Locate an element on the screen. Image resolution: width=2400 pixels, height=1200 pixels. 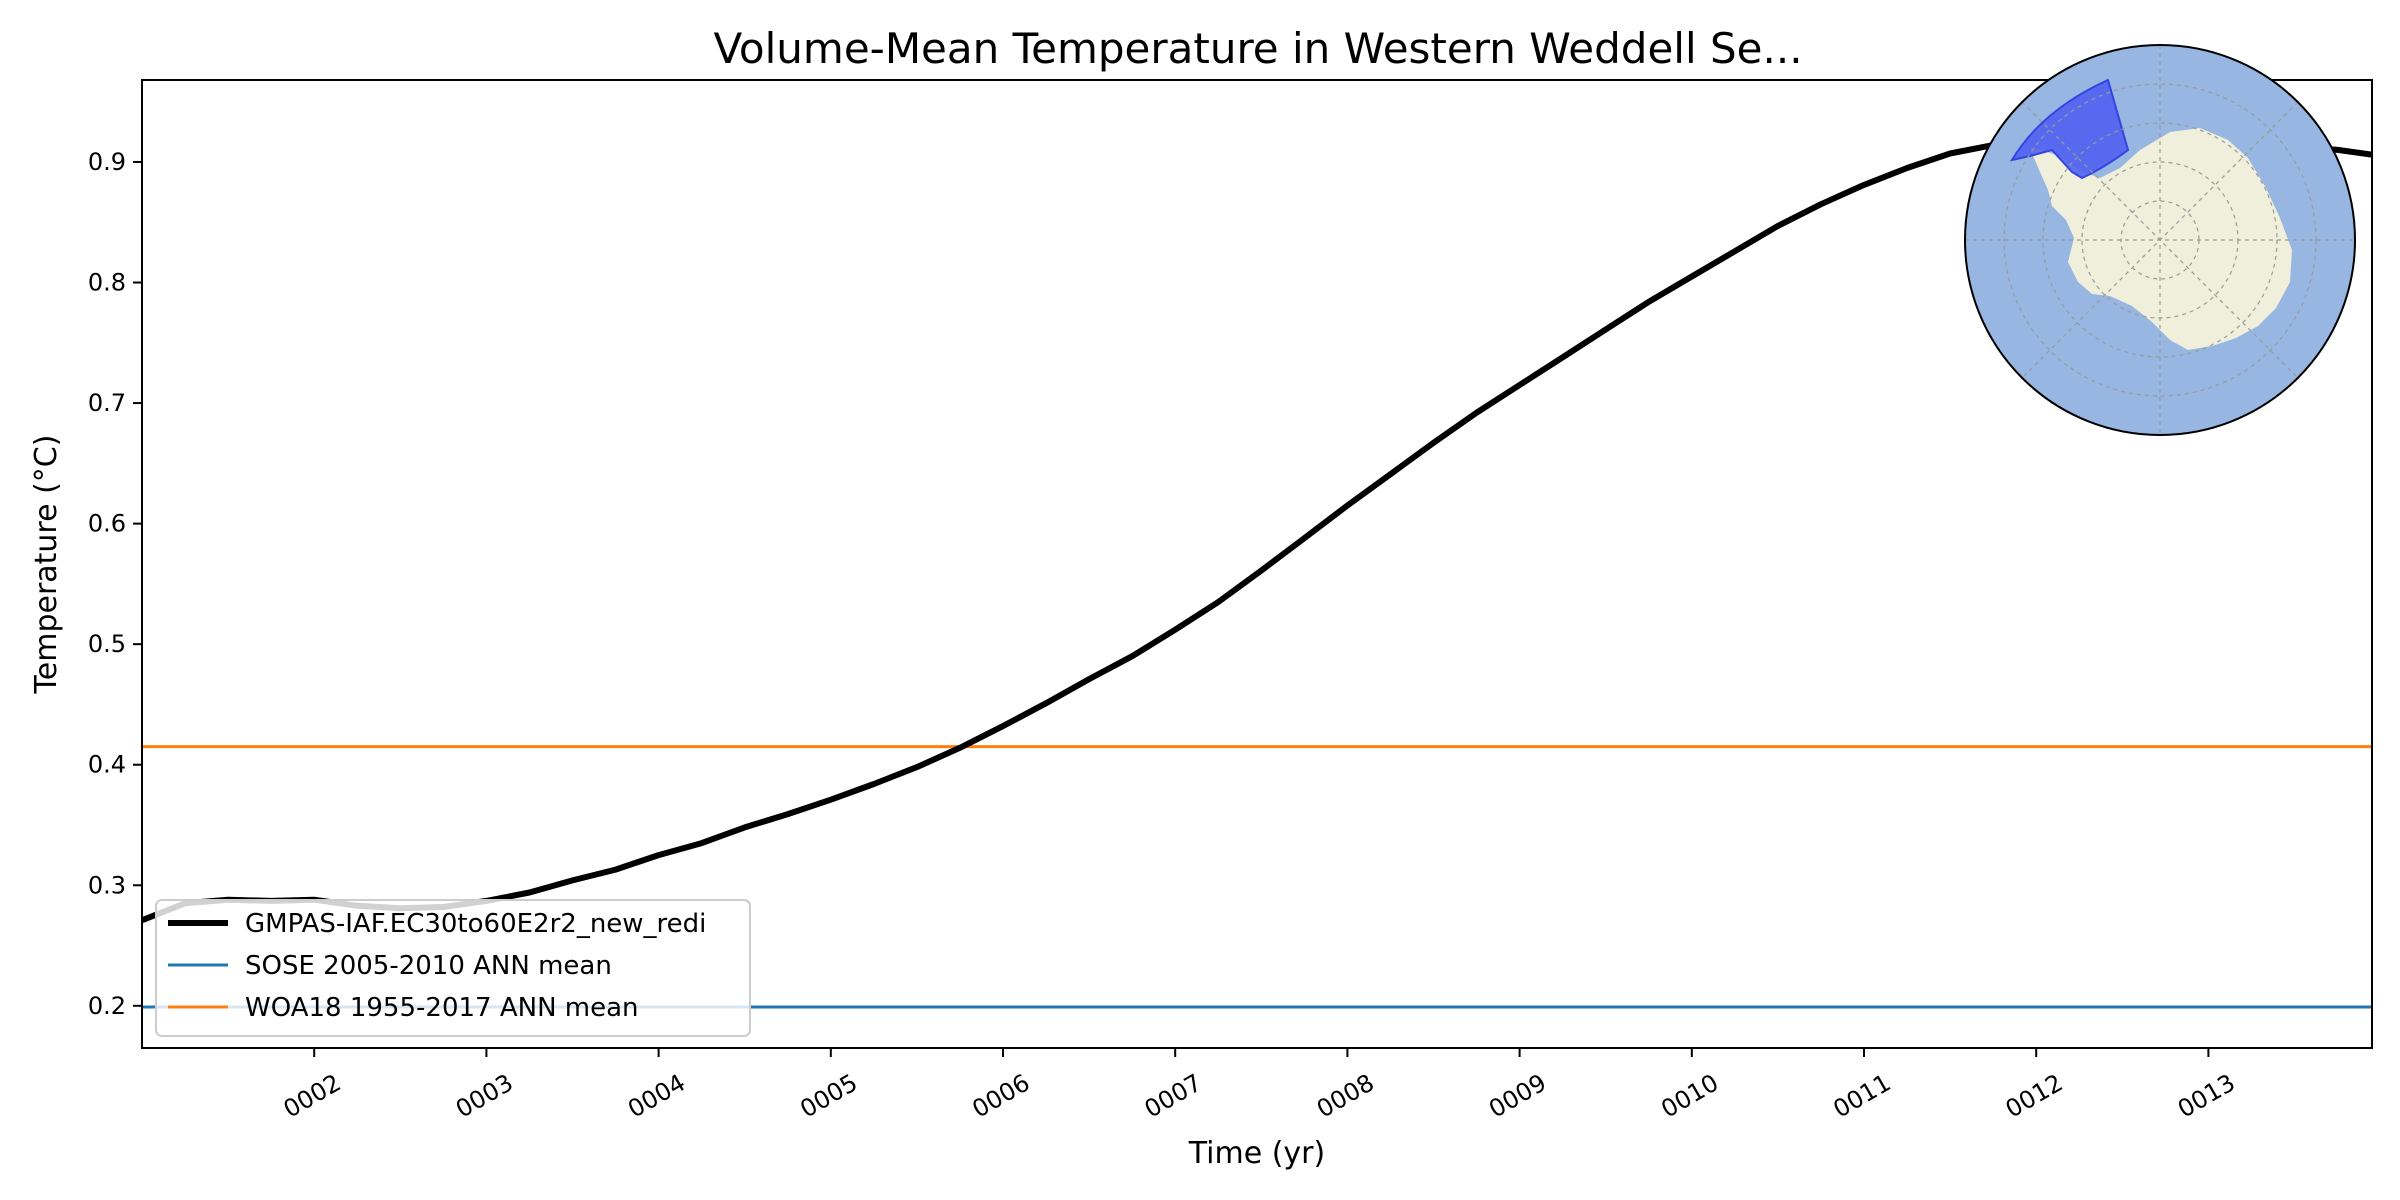
map-gridlines is located at coordinates (2160, 240).